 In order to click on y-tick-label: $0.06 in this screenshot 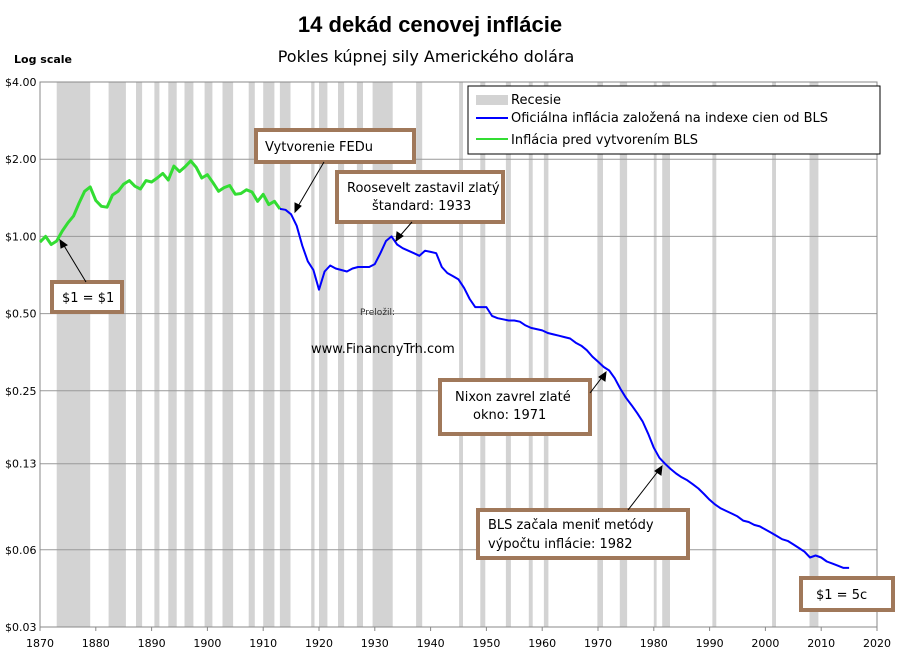, I will do `click(21, 550)`.